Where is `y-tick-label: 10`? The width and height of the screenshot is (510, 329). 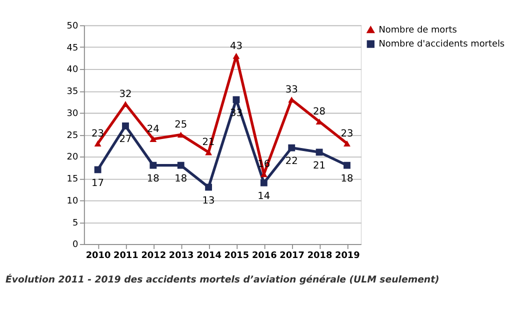 y-tick-label: 10 is located at coordinates (72, 201).